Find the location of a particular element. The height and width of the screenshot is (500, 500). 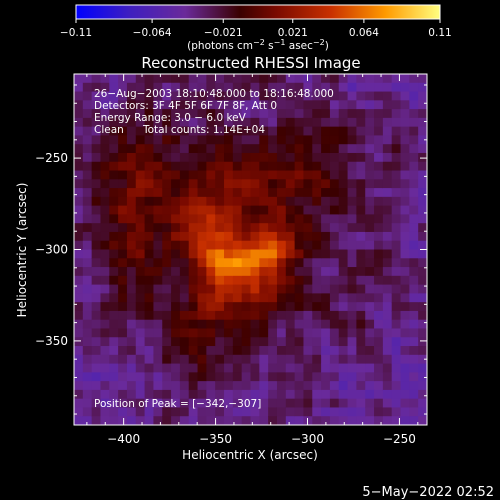

colorbar-ticks: −0.11 −0.064 −0.021 0.021 0.064 0.11 is located at coordinates (256, 29).